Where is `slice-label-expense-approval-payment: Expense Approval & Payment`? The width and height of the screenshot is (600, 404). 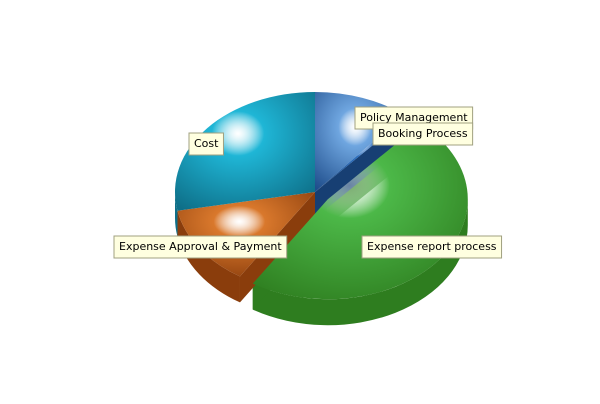
slice-label-expense-approval-payment: Expense Approval & Payment is located at coordinates (200, 247).